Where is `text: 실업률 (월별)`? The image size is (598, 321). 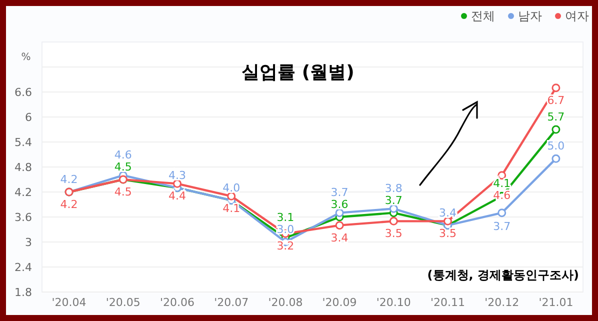
text: 실업률 (월별) is located at coordinates (298, 72).